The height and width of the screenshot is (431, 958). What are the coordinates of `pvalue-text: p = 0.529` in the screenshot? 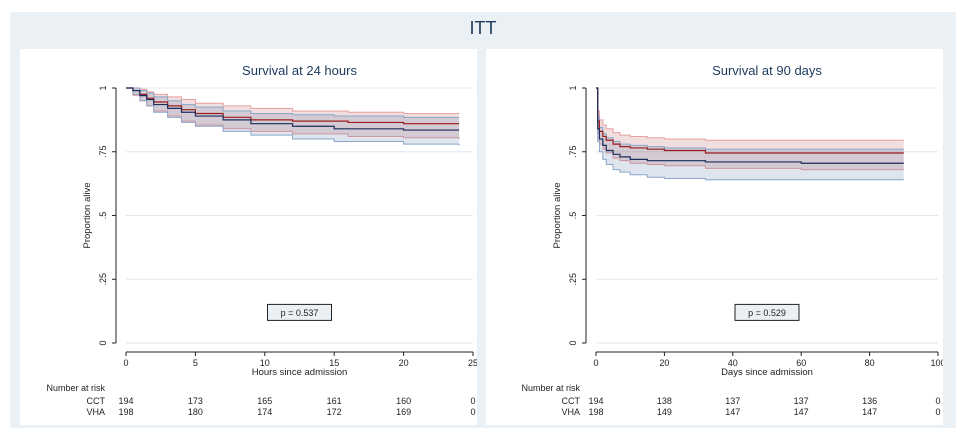 It's located at (767, 313).